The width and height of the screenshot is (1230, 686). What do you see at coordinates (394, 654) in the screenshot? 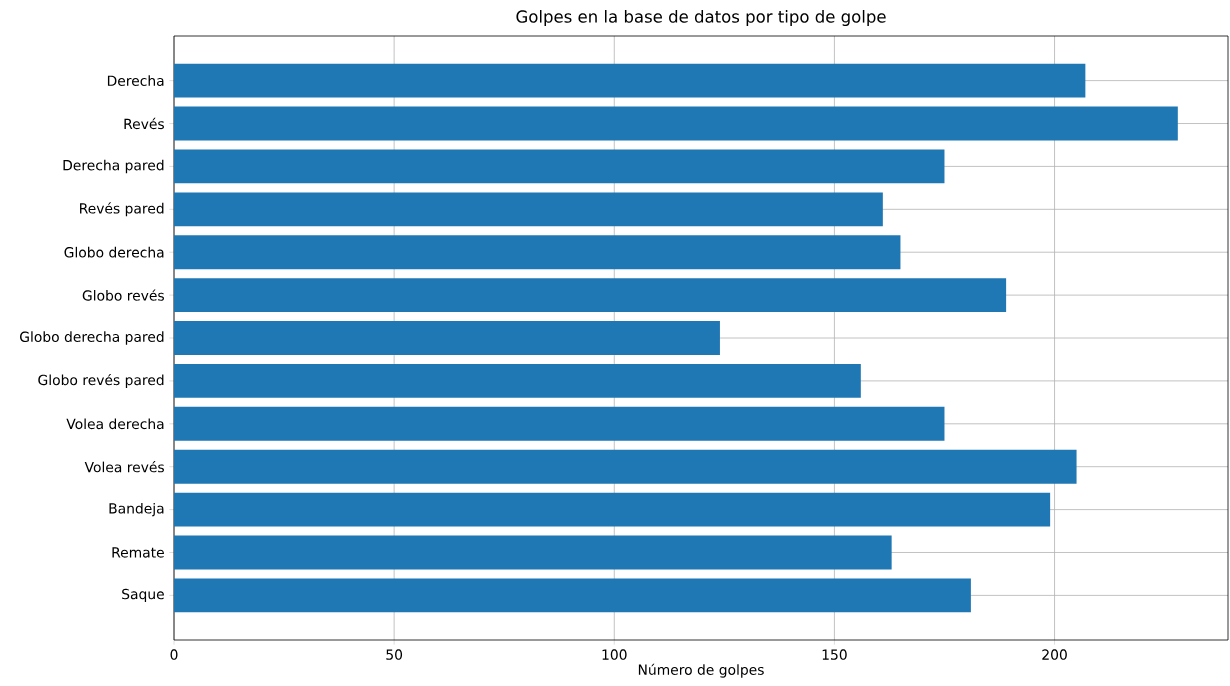
I see `x-tick-label: 50` at bounding box center [394, 654].